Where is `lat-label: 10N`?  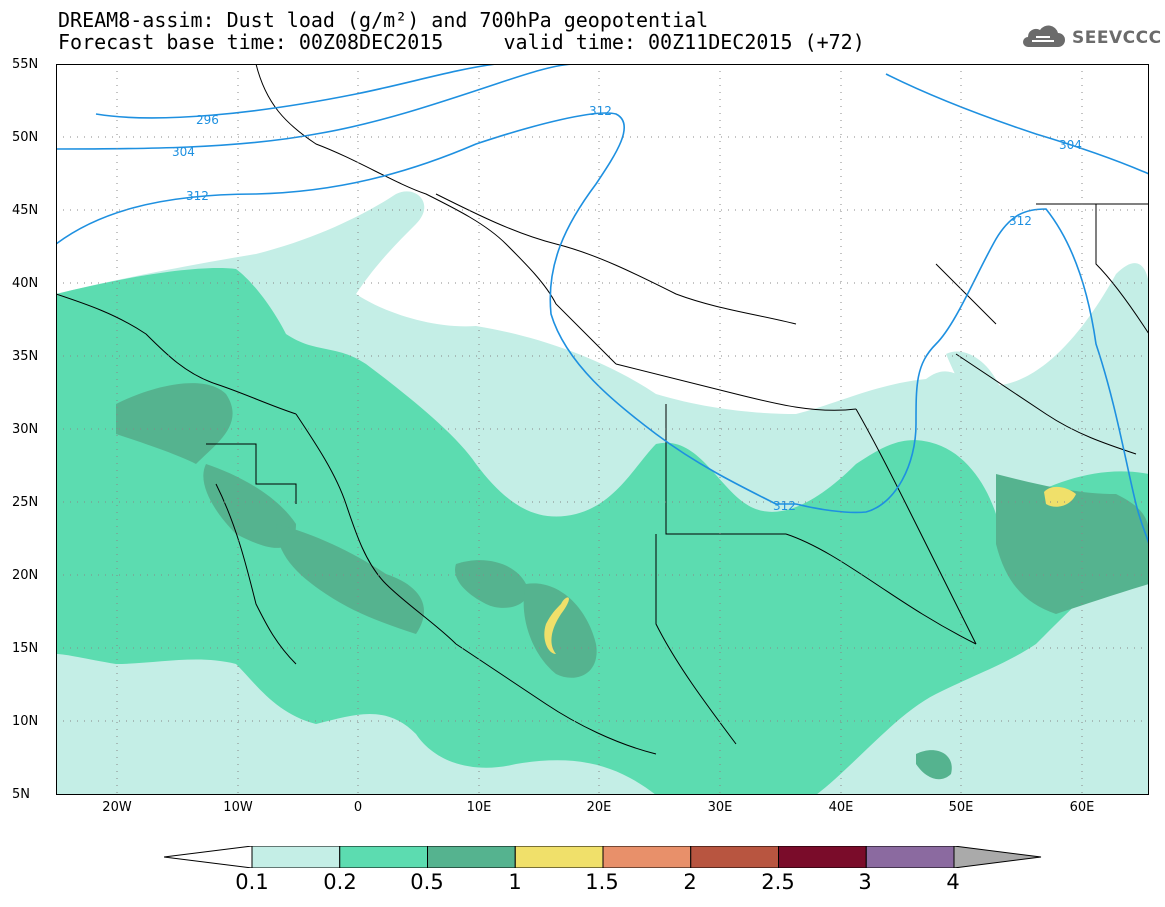
lat-label: 10N is located at coordinates (25, 721).